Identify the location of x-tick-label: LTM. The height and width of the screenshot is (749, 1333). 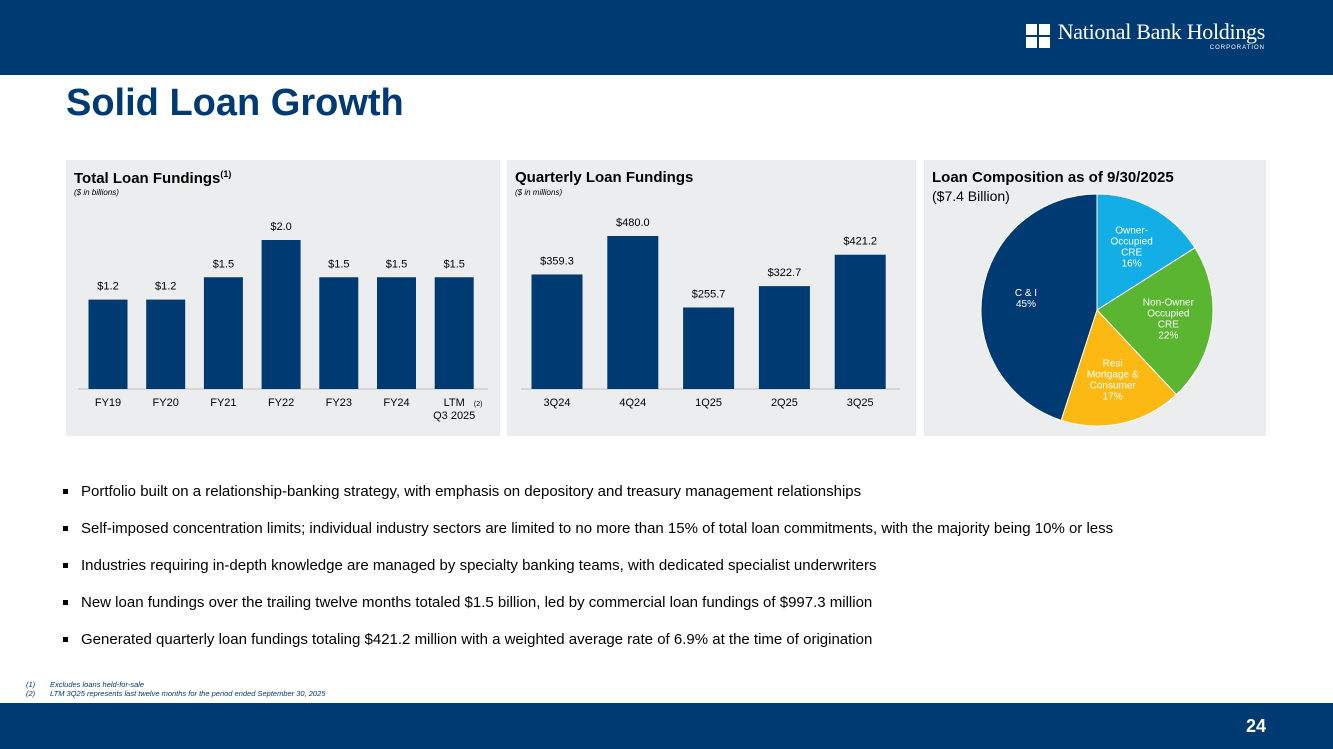
(454, 403).